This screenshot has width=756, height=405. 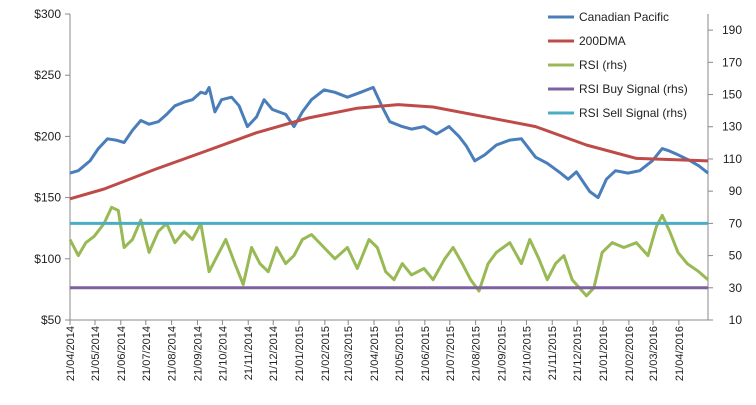 What do you see at coordinates (633, 113) in the screenshot?
I see `legend-label-rsi-sell-signal-rhs: RSI Sell Signal (rhs)` at bounding box center [633, 113].